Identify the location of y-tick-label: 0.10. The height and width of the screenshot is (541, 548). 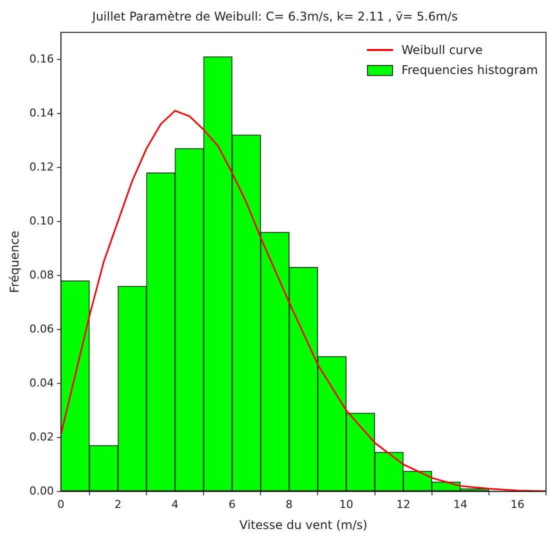
(41, 221).